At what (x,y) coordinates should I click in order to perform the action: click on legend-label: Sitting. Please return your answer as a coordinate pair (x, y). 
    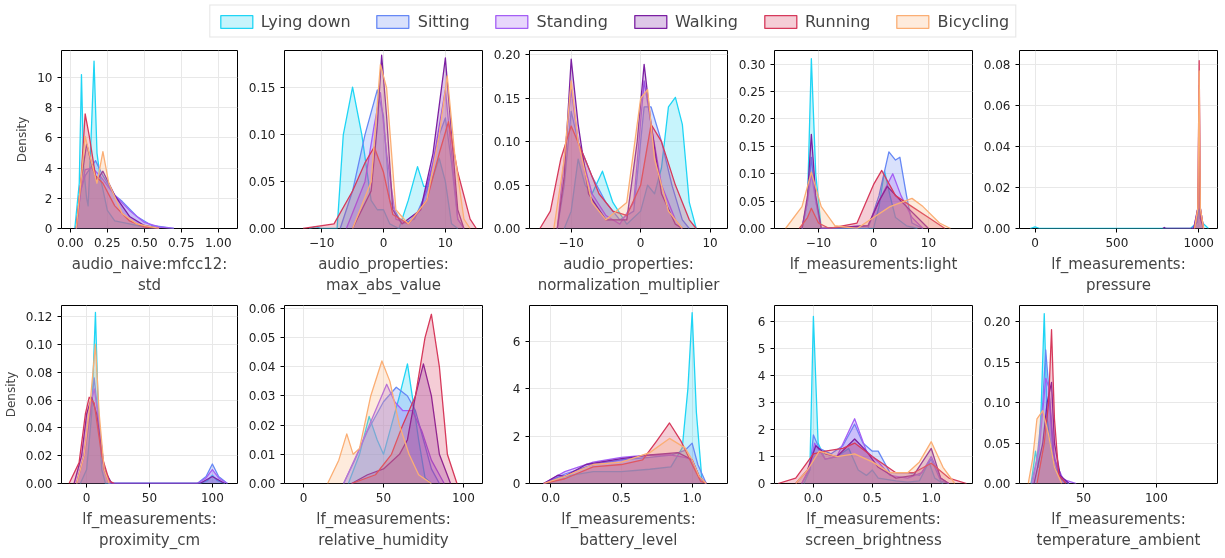
    Looking at the image, I should click on (443, 21).